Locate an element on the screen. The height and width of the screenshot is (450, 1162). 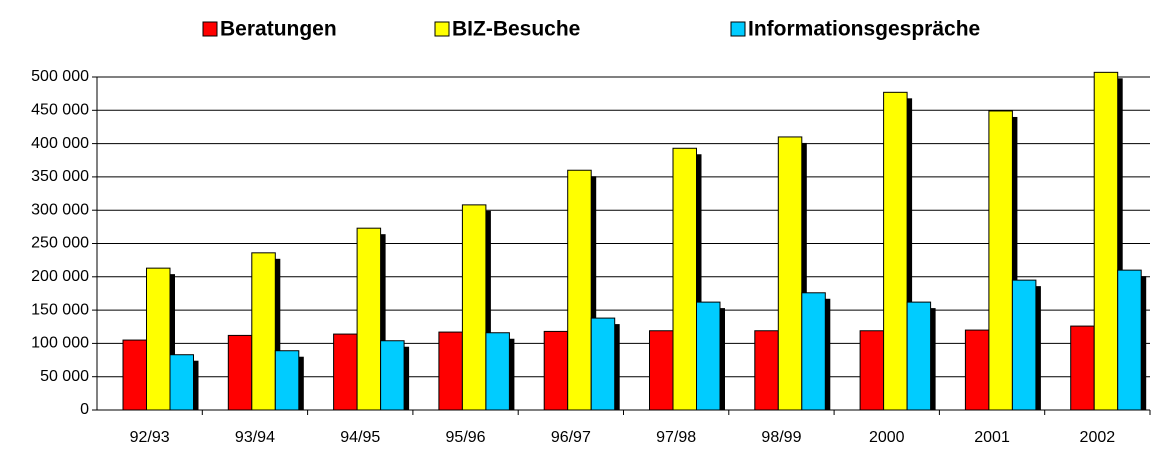
y-tick-label: 450 000 is located at coordinates (60, 110).